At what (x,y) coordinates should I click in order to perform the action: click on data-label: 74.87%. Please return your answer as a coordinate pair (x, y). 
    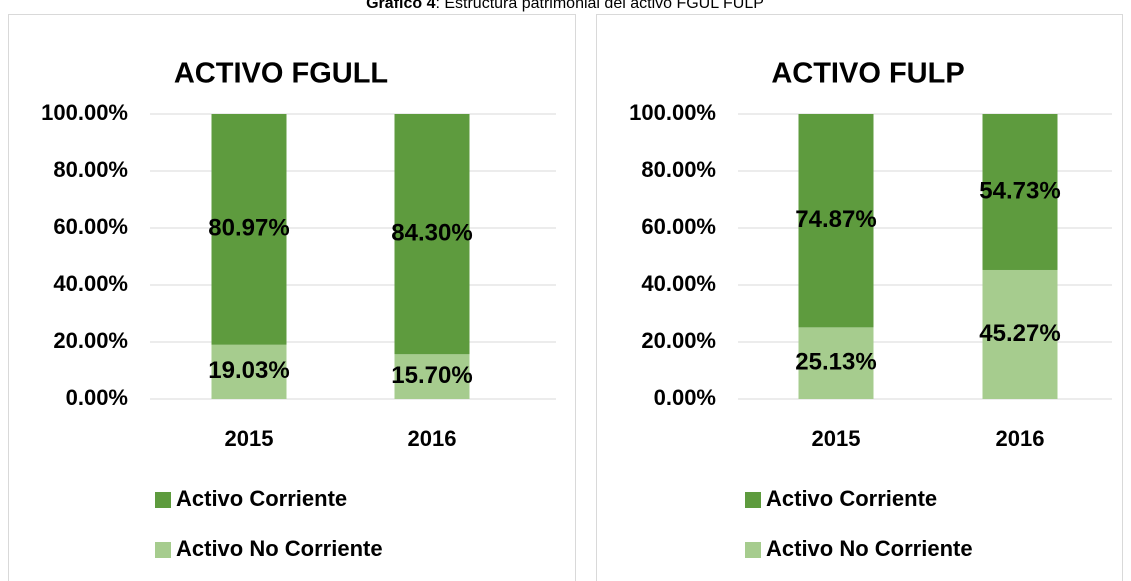
    Looking at the image, I should click on (835, 219).